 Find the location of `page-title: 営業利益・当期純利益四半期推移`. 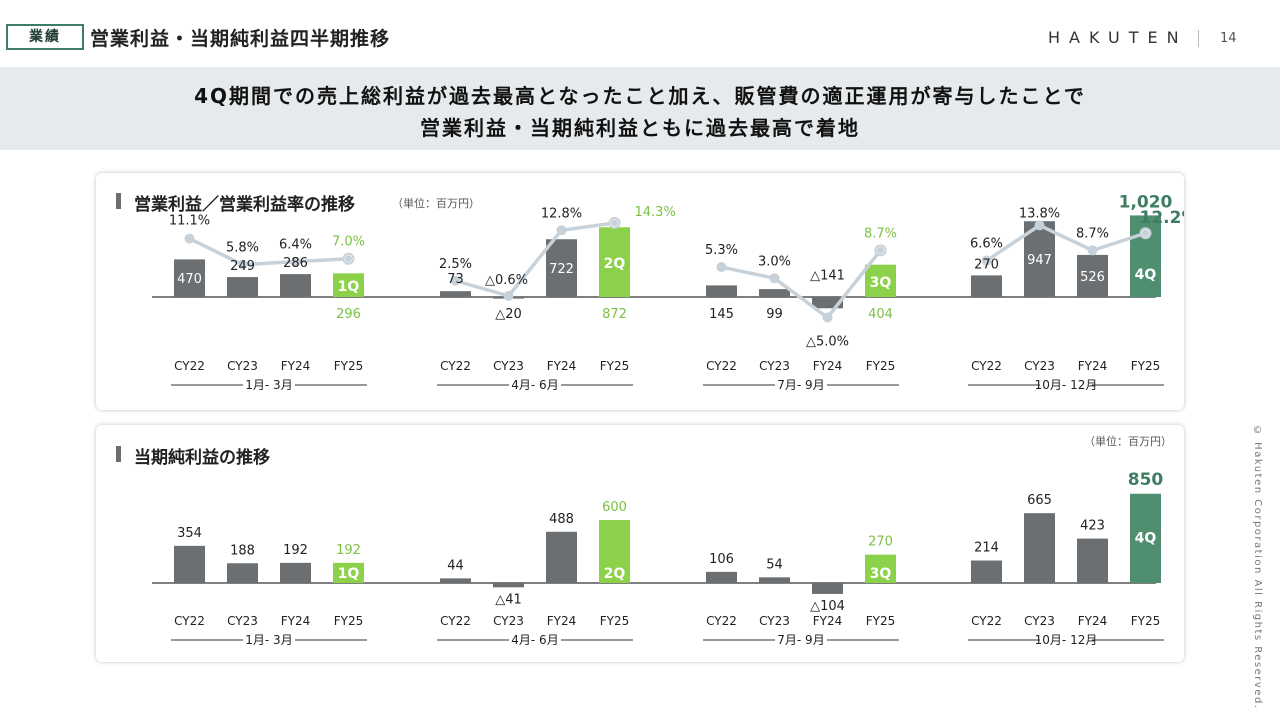

page-title: 営業利益・当期純利益四半期推移 is located at coordinates (240, 39).